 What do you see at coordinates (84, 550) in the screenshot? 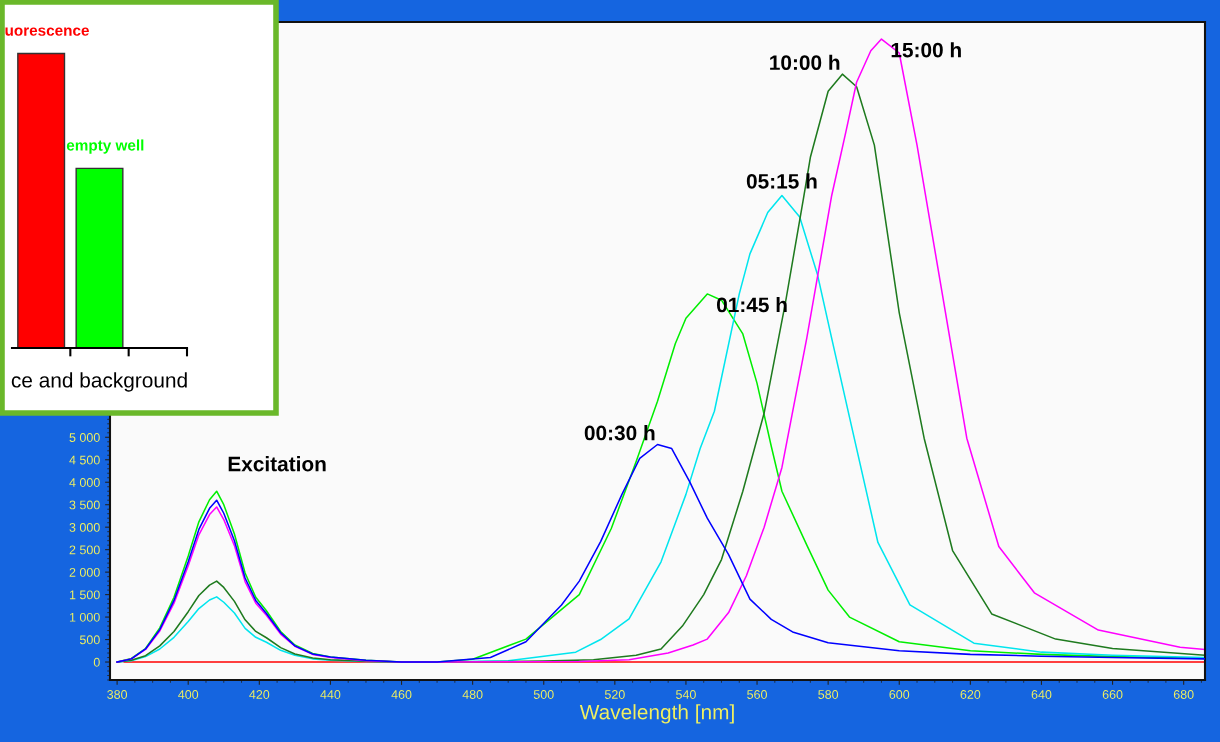
I see `y-tick-label: 2 500` at bounding box center [84, 550].